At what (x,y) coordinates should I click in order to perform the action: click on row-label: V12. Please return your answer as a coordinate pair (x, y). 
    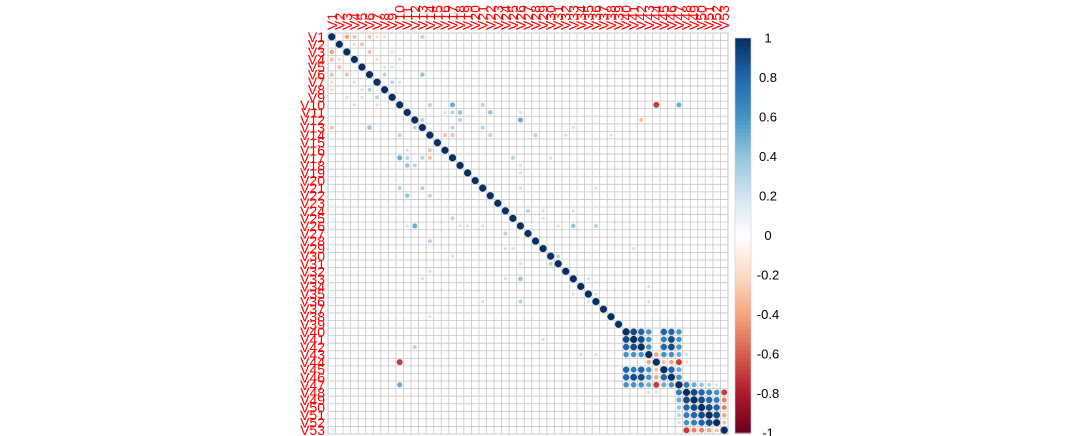
    Looking at the image, I should click on (312, 120).